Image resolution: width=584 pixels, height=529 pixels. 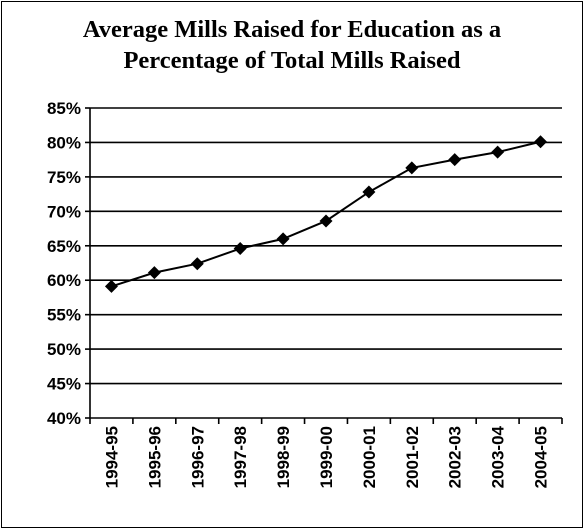 I want to click on x-tick-label: 2001-02, so click(x=412, y=457).